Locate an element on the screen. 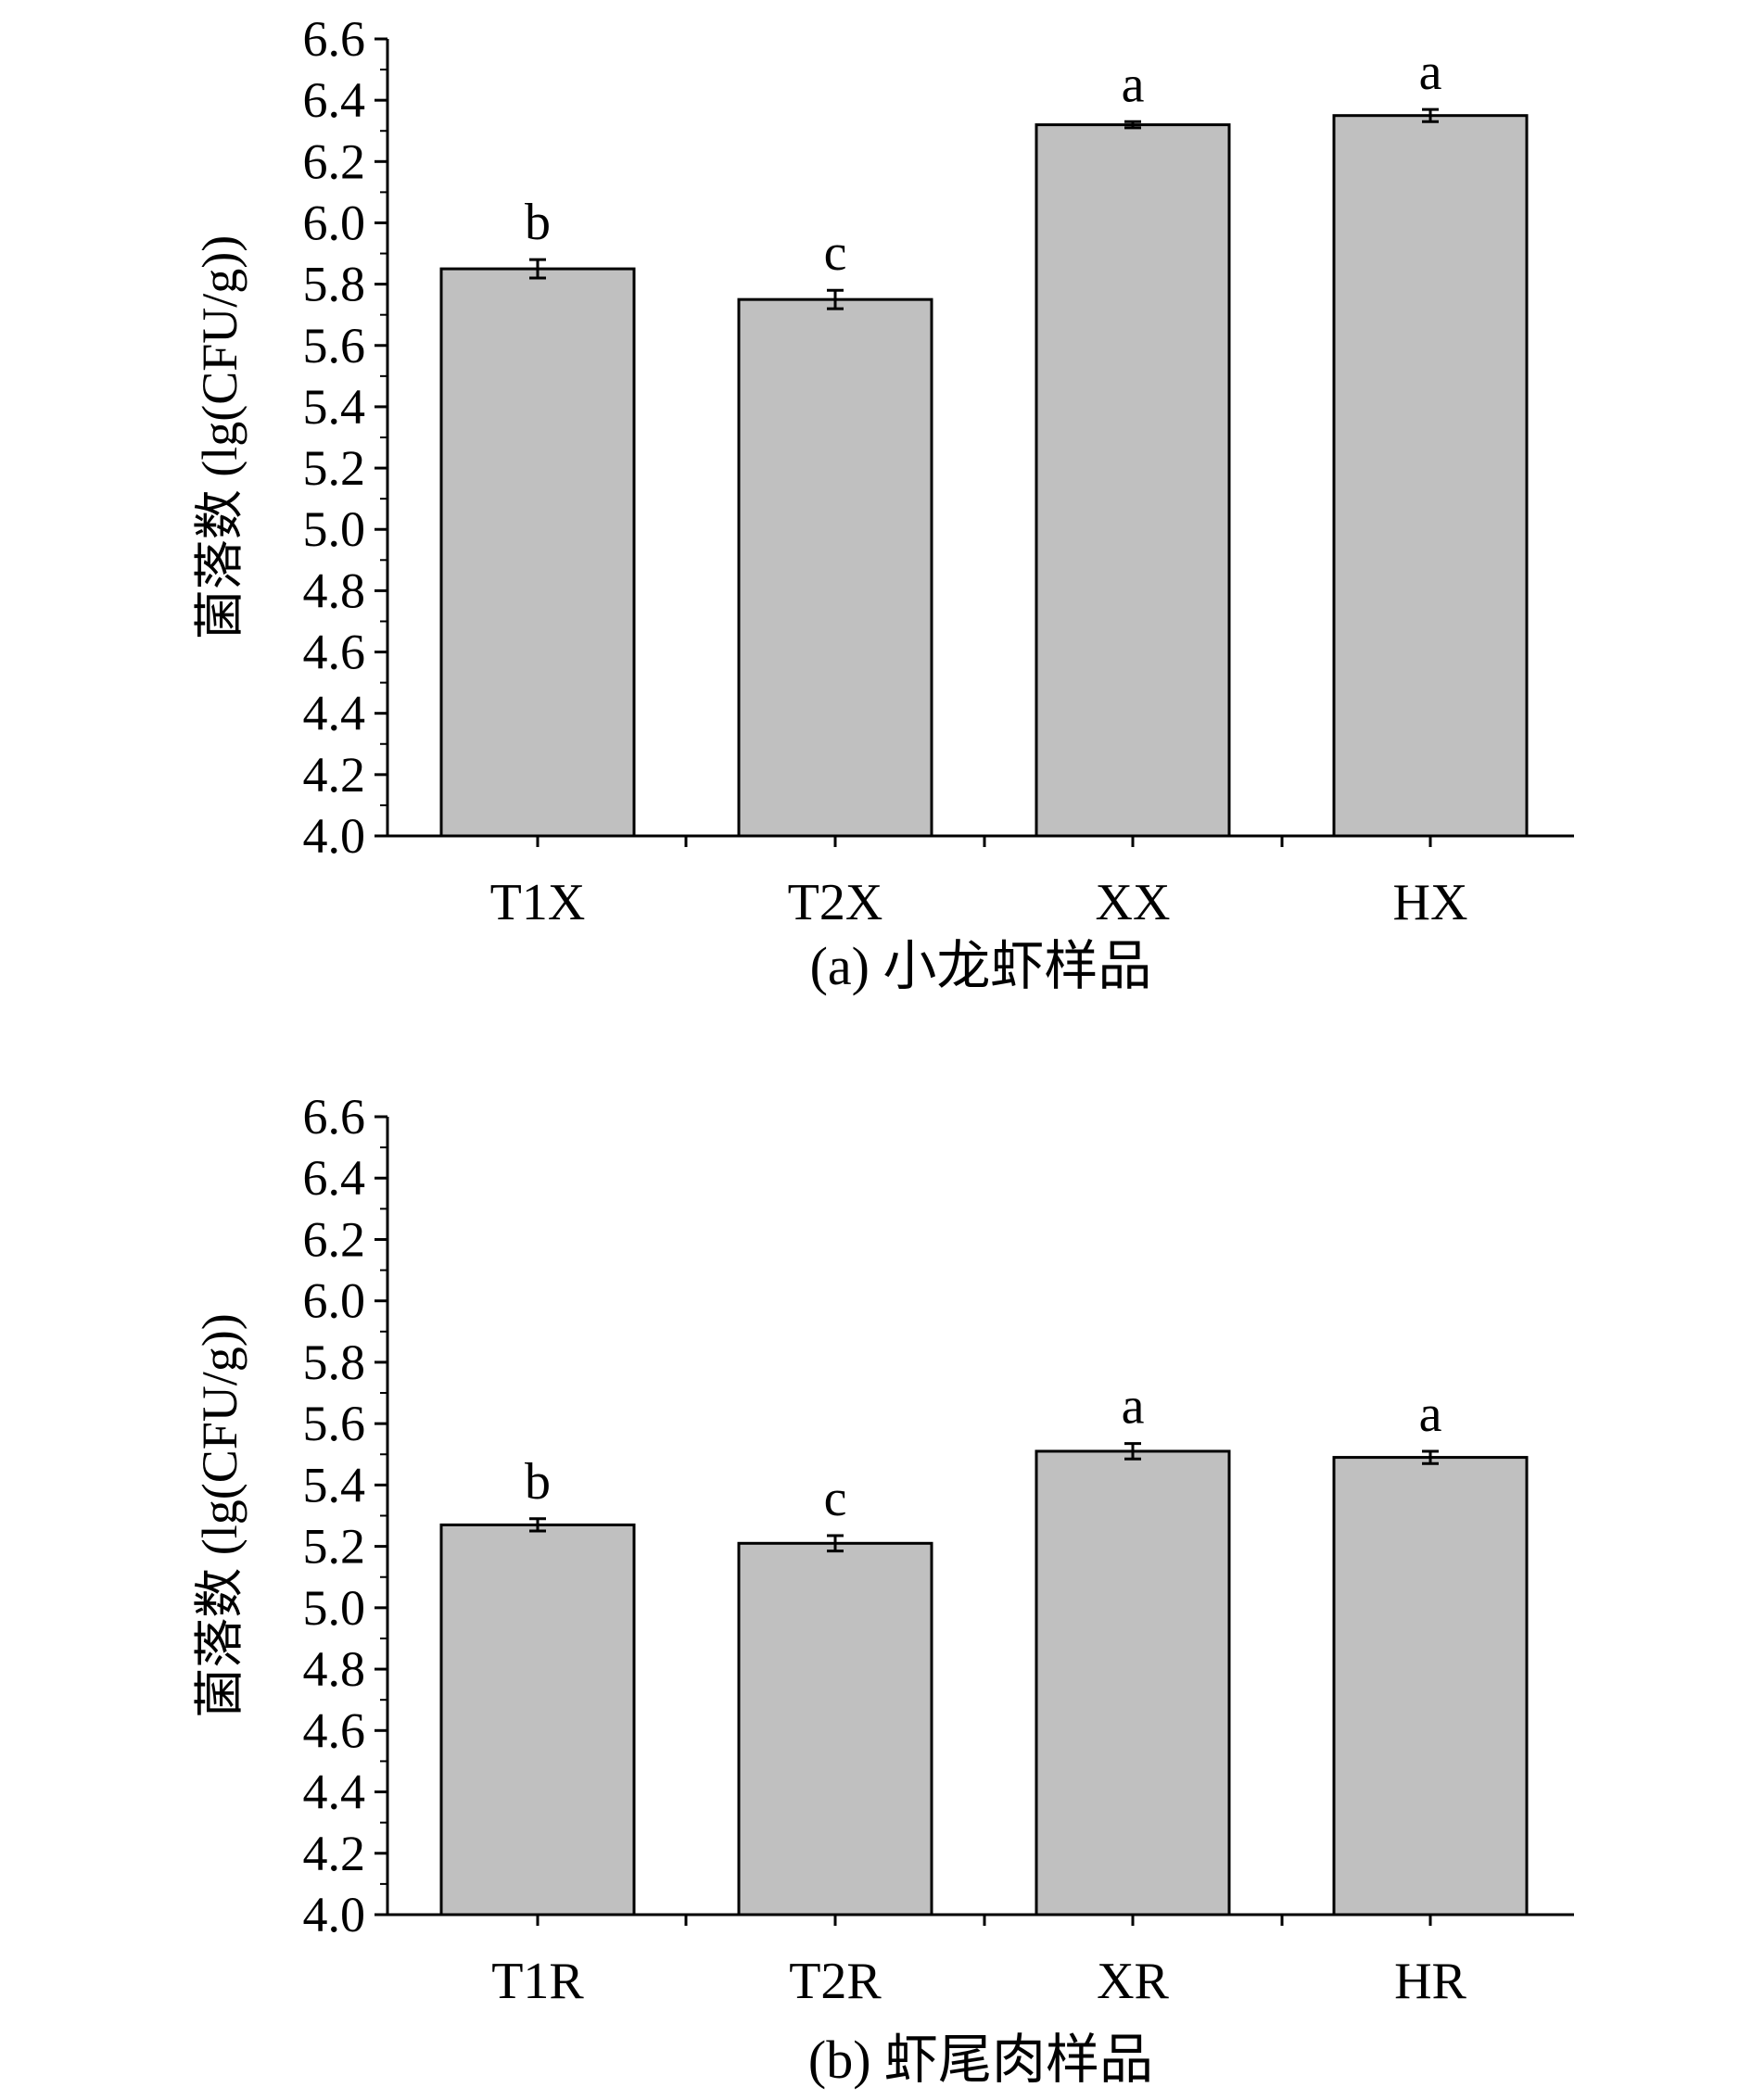 The width and height of the screenshot is (1752, 2100). error-bar-T2R is located at coordinates (836, 1543).